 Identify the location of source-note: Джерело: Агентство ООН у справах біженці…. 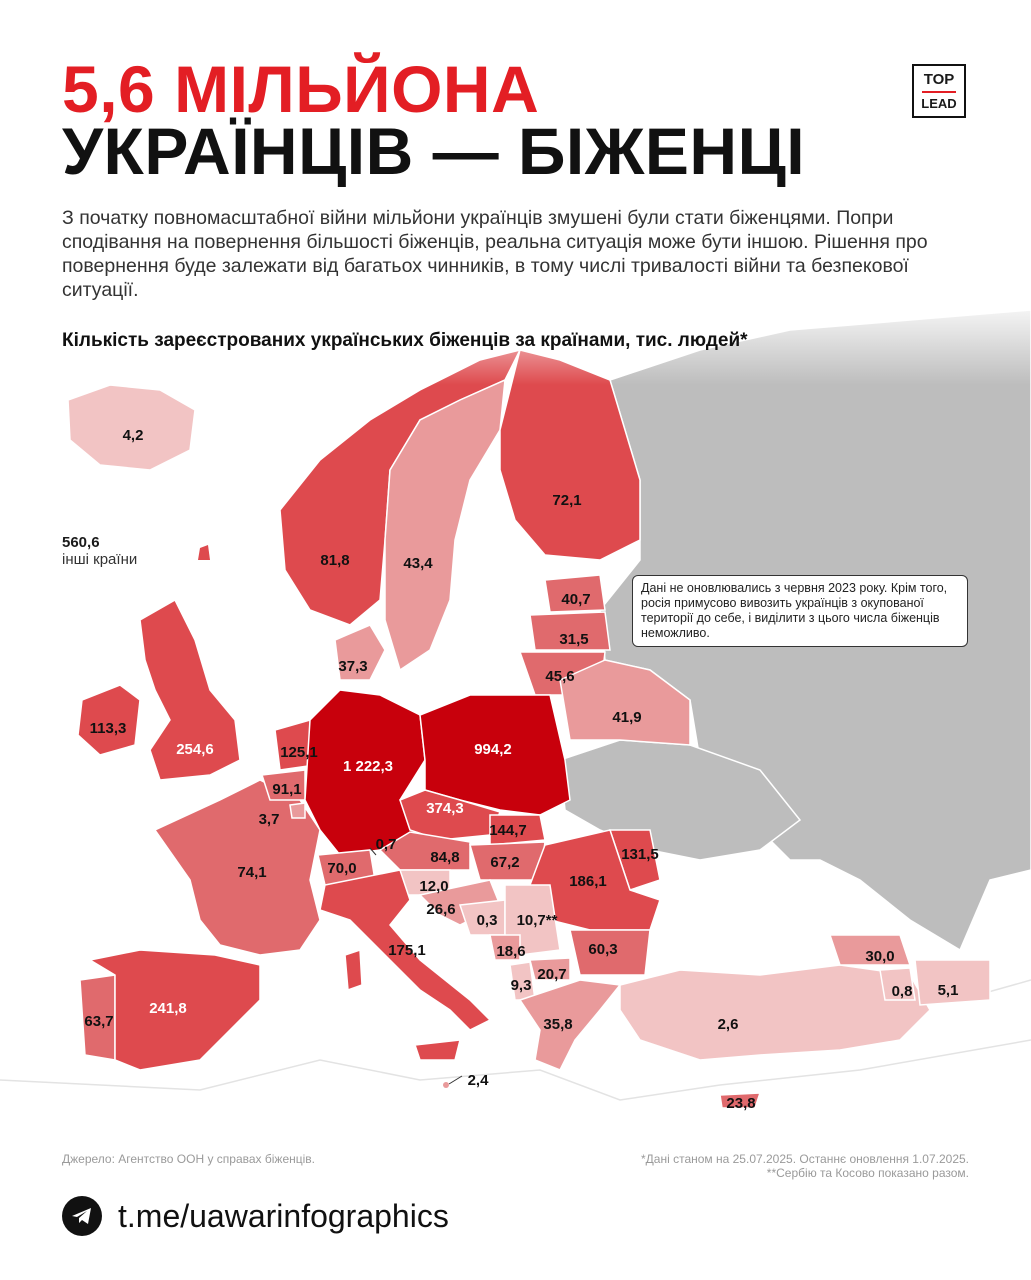
(188, 1159).